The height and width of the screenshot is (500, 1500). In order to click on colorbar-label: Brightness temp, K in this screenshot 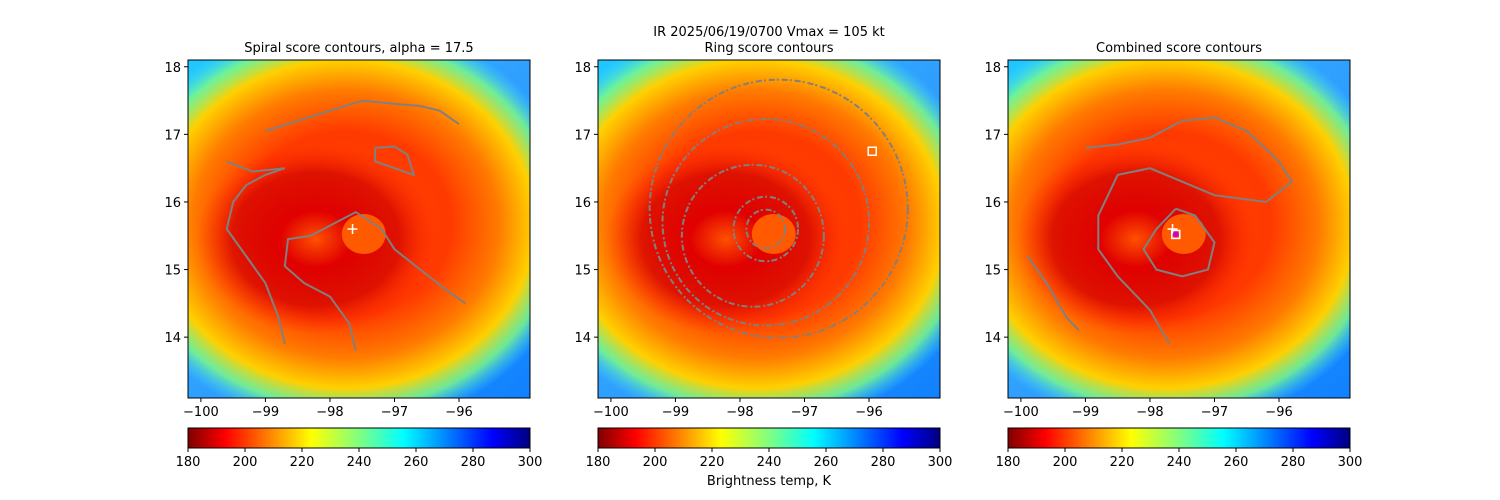, I will do `click(769, 481)`.